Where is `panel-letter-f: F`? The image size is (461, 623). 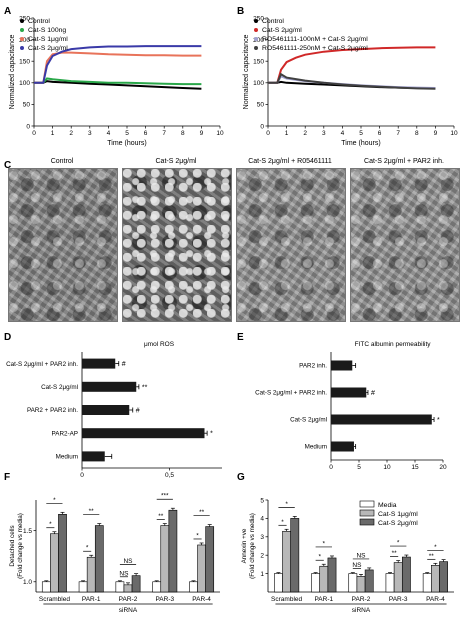 panel-letter-f: F is located at coordinates (7, 477).